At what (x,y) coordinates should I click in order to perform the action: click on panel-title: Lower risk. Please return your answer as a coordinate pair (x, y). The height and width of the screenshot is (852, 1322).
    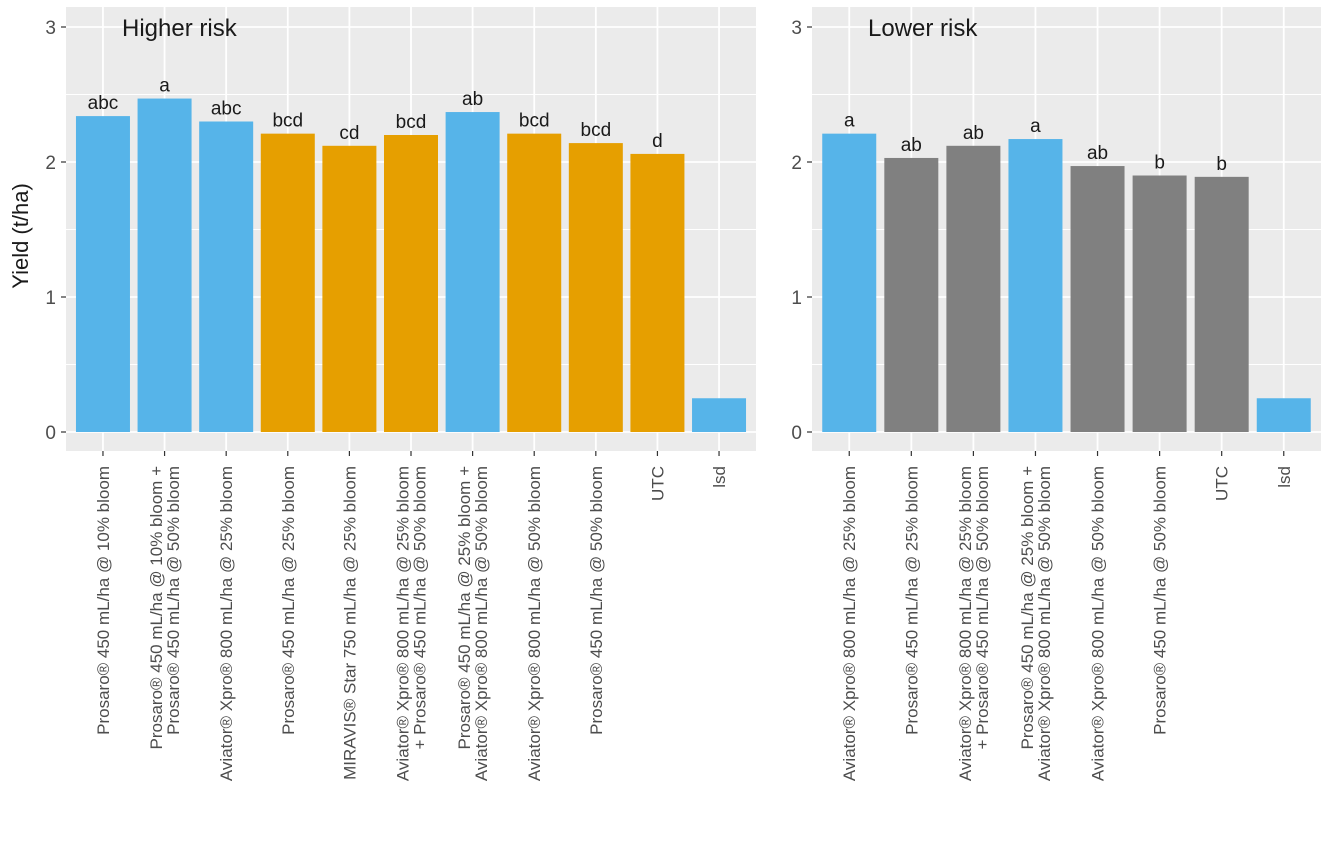
    Looking at the image, I should click on (923, 28).